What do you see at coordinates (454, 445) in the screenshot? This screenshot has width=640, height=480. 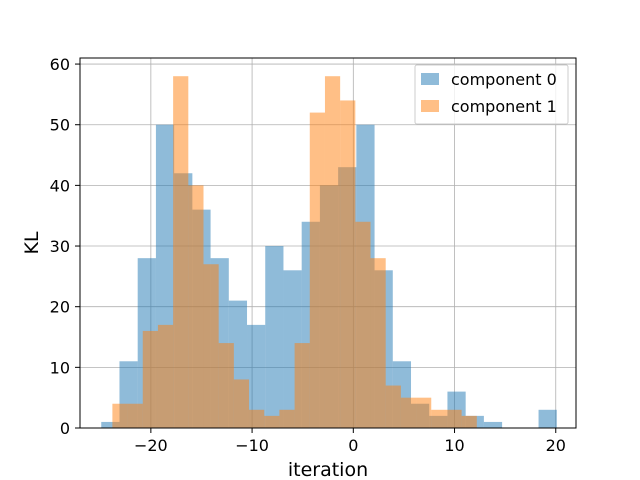 I see `x-tick-label: 10` at bounding box center [454, 445].